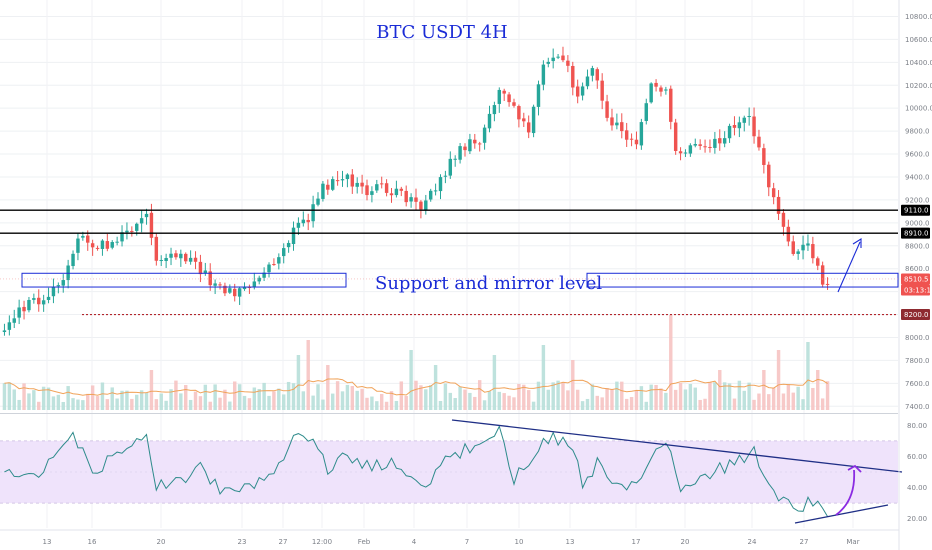  Describe the element at coordinates (918, 290) in the screenshot. I see `countdown-tag: 03:13:10` at that location.